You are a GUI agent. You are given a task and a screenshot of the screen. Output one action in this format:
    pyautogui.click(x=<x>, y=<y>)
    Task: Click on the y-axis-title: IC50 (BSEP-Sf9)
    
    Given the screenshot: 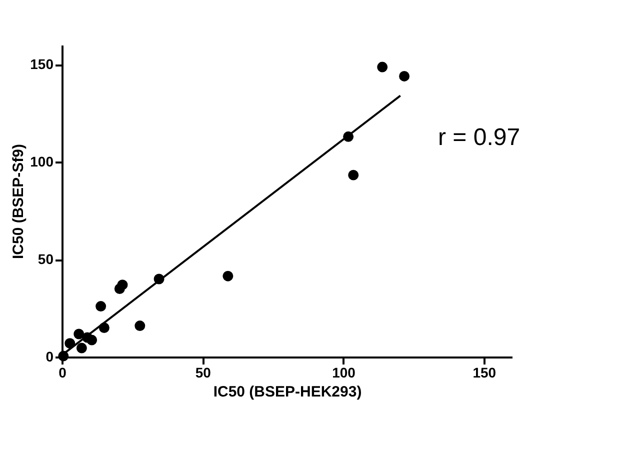 What is the action you would take?
    pyautogui.click(x=19, y=202)
    